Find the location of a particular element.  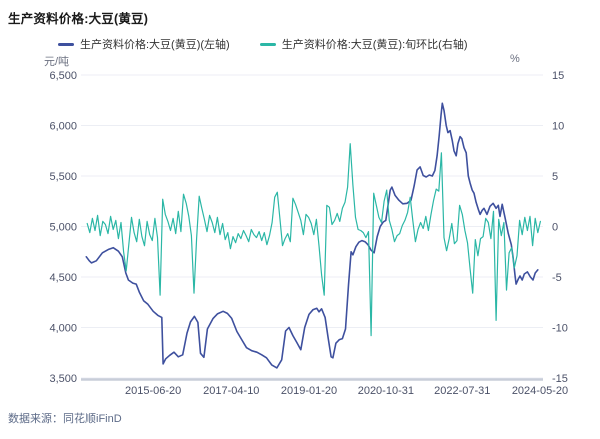

x-axis-tick: 2022-07-31 is located at coordinates (462, 391).